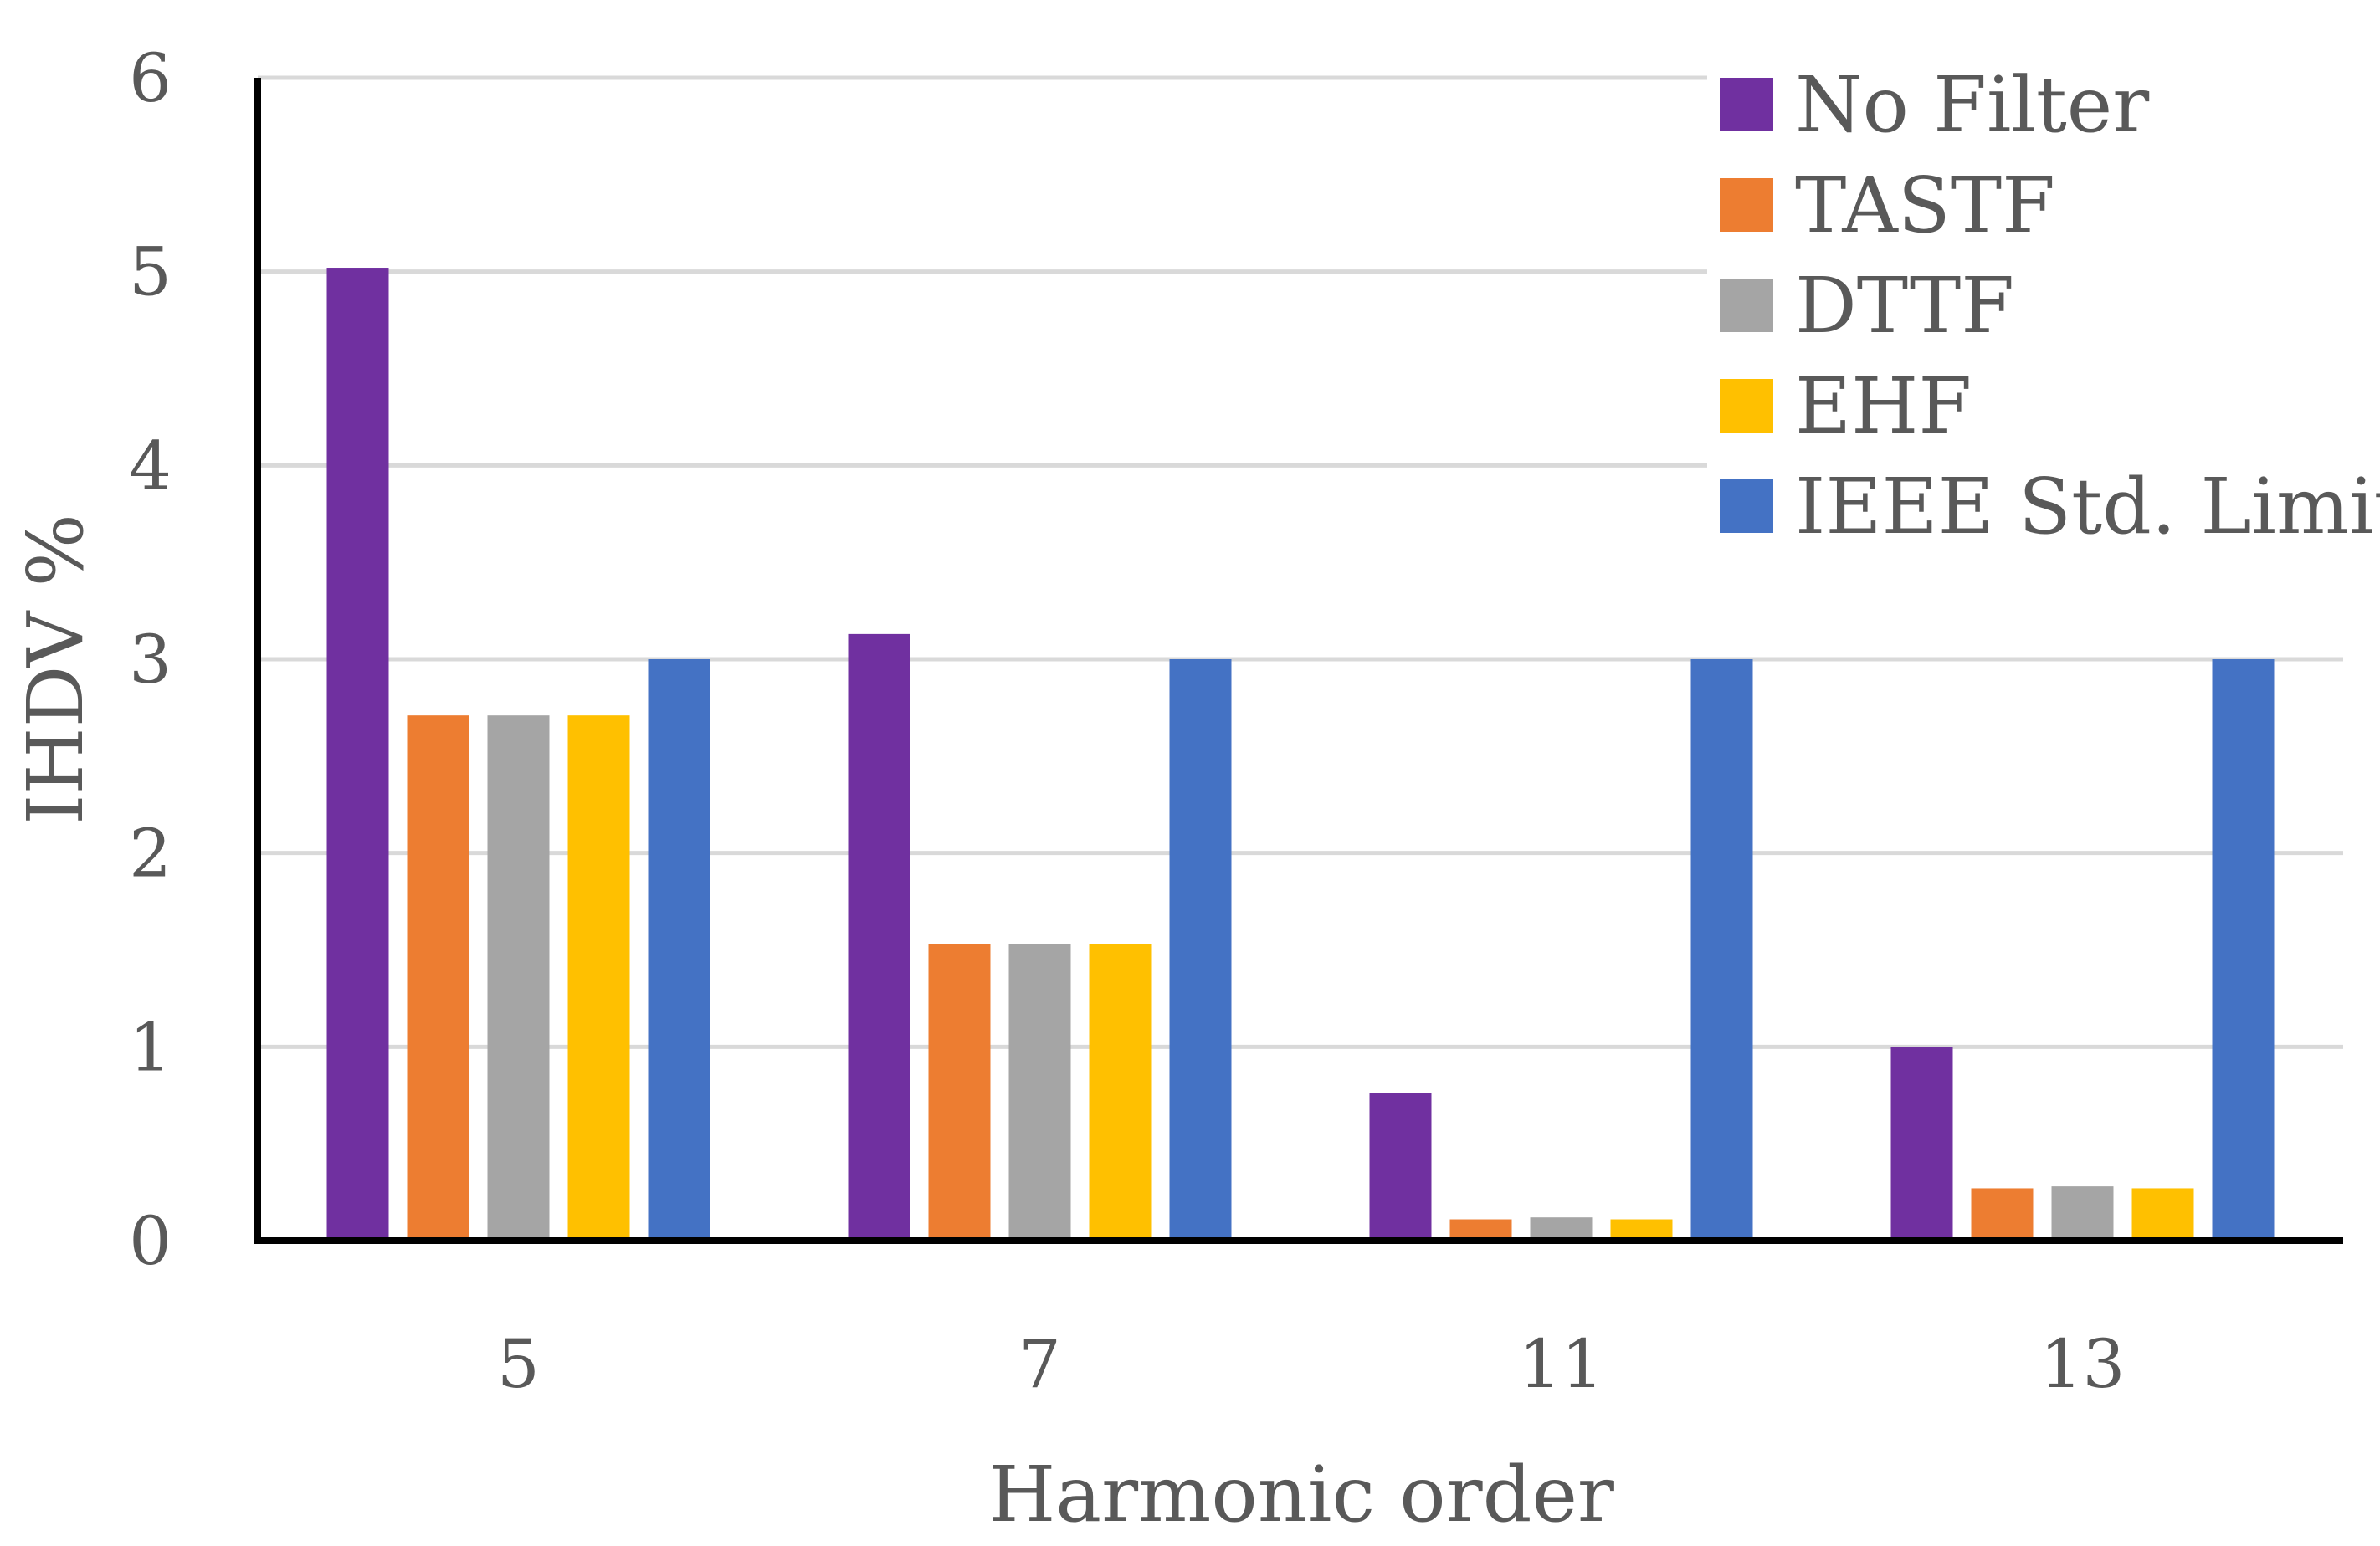  Describe the element at coordinates (150, 78) in the screenshot. I see `y-tick-label: 6` at that location.